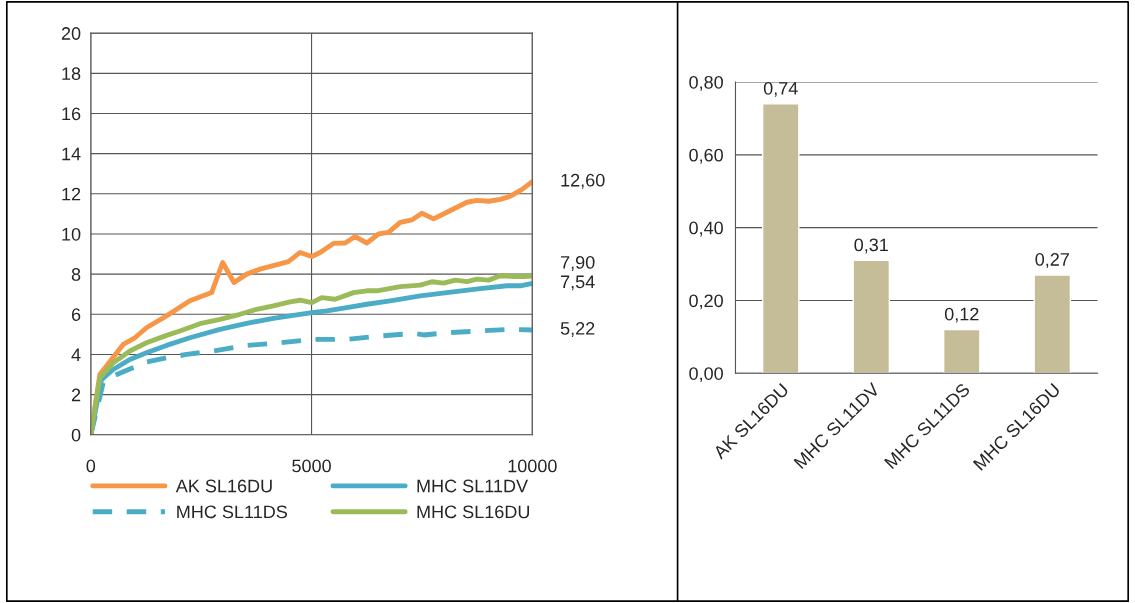  Describe the element at coordinates (76, 274) in the screenshot. I see `y-tick-label: 8` at that location.